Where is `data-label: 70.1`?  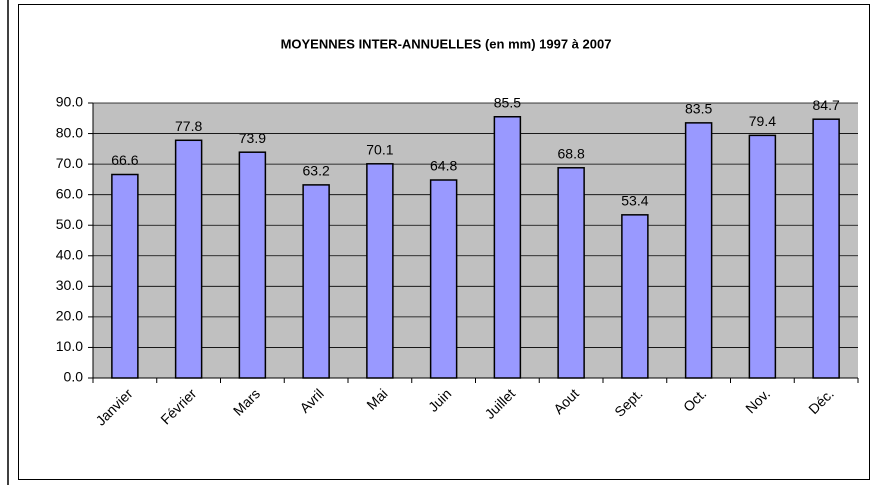
data-label: 70.1 is located at coordinates (379, 150).